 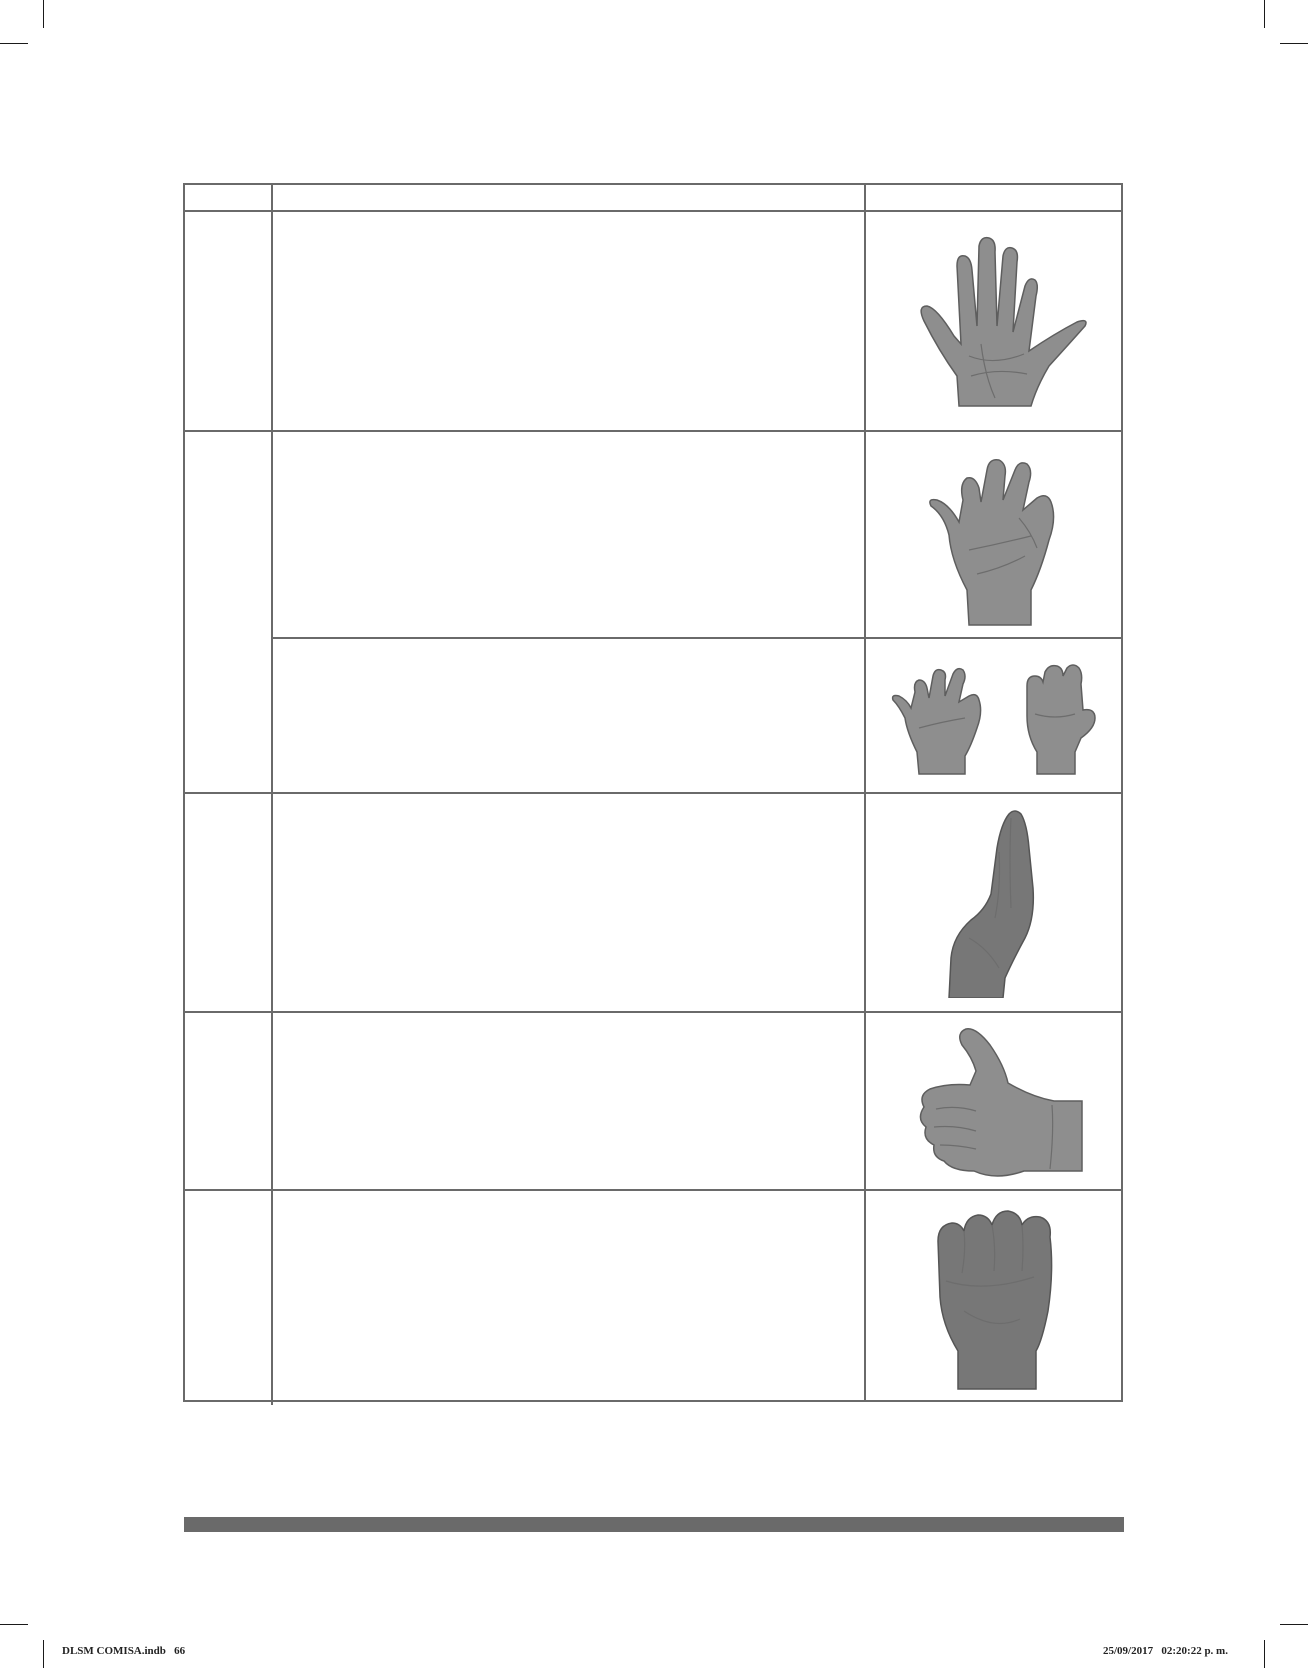 I want to click on claw-hand-icon, so click(x=991, y=542).